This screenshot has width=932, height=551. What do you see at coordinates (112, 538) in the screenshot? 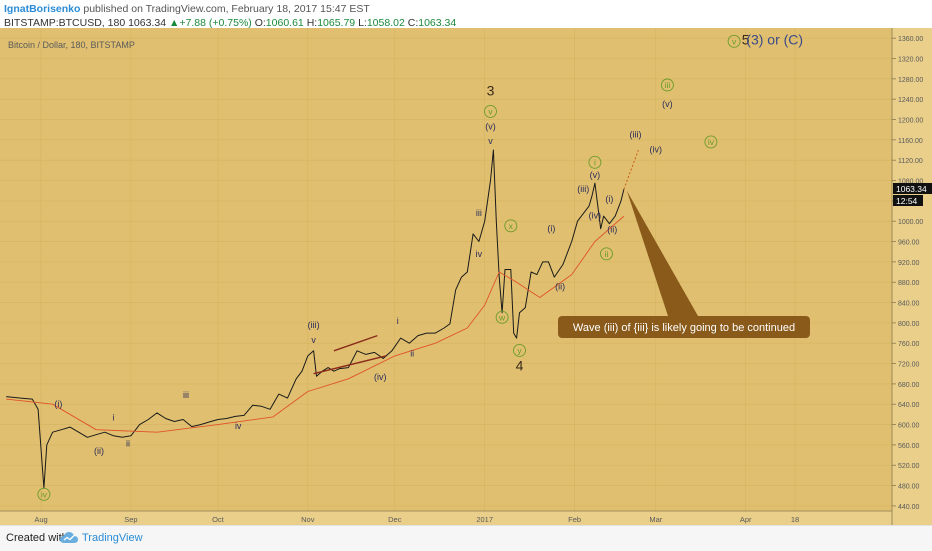
I see `tradingview-brand: TradingView` at bounding box center [112, 538].